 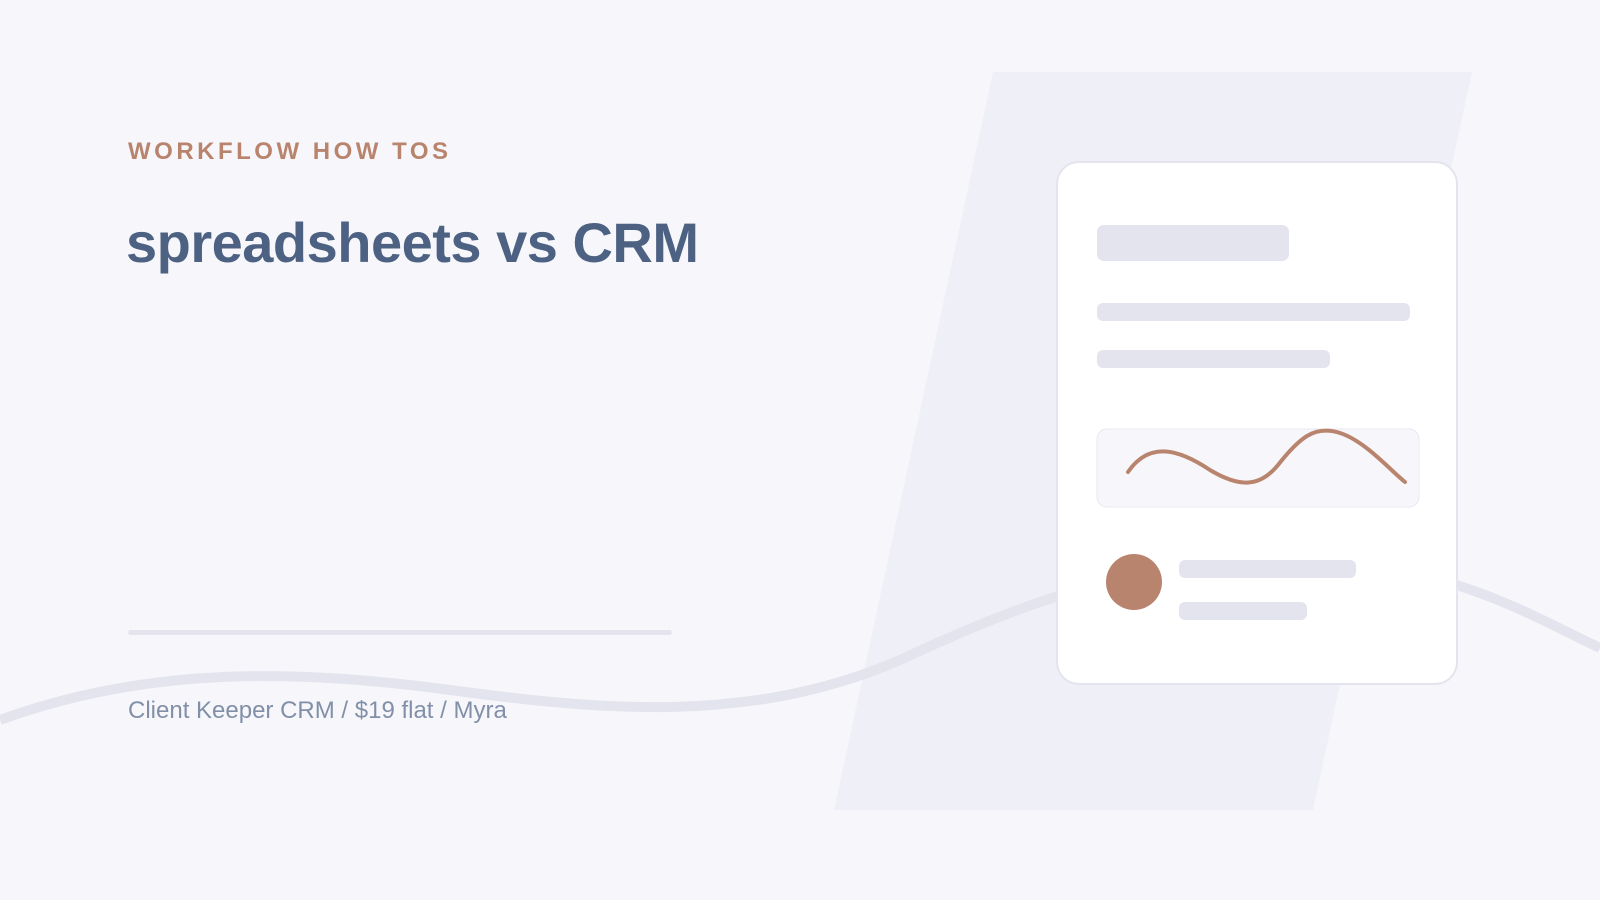 I want to click on sparkline-box, so click(x=1258, y=468).